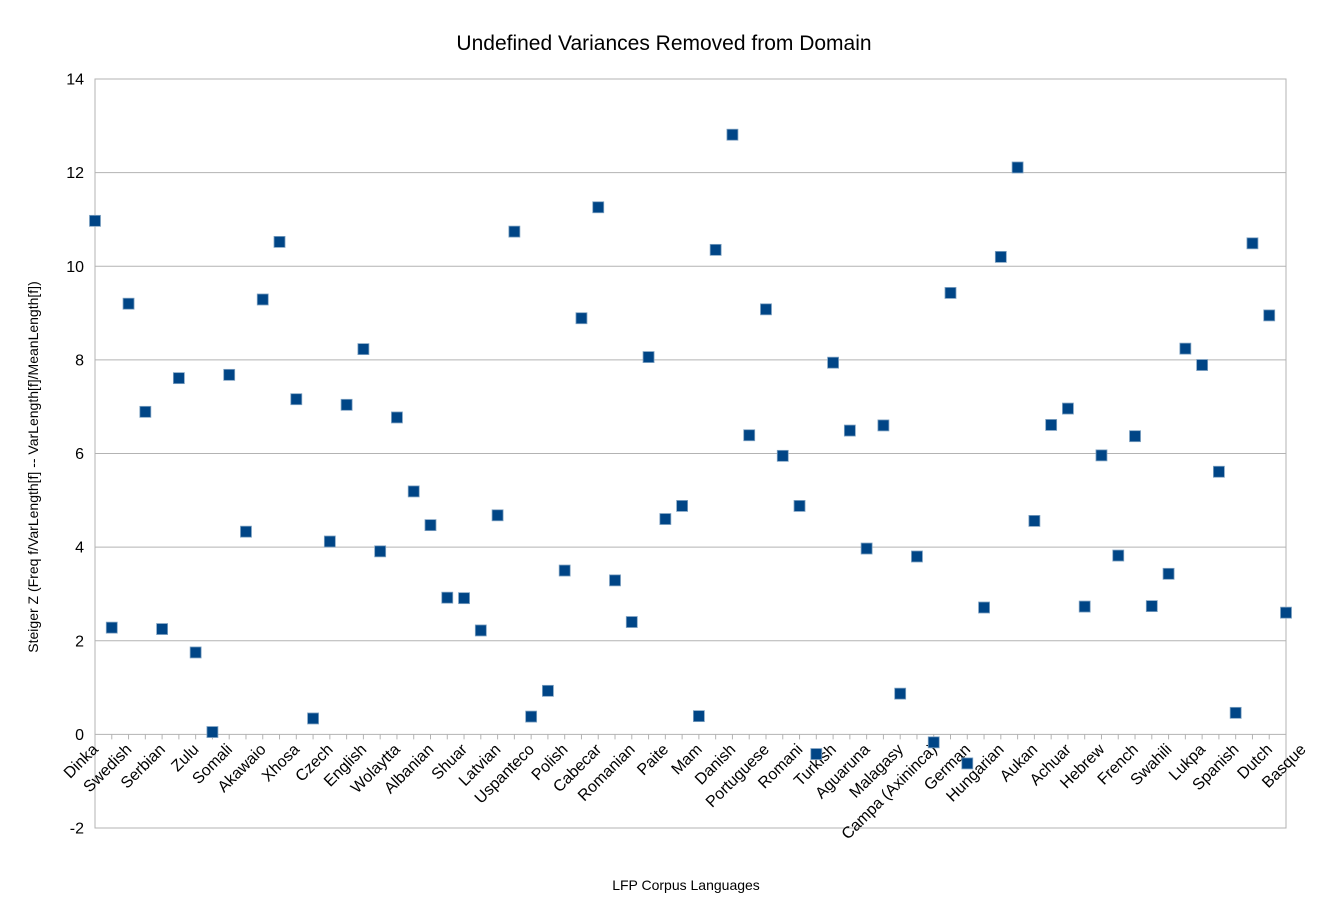 Image resolution: width=1328 pixels, height=920 pixels. What do you see at coordinates (686, 885) in the screenshot?
I see `x-axis-label: LFP Corpus Languages` at bounding box center [686, 885].